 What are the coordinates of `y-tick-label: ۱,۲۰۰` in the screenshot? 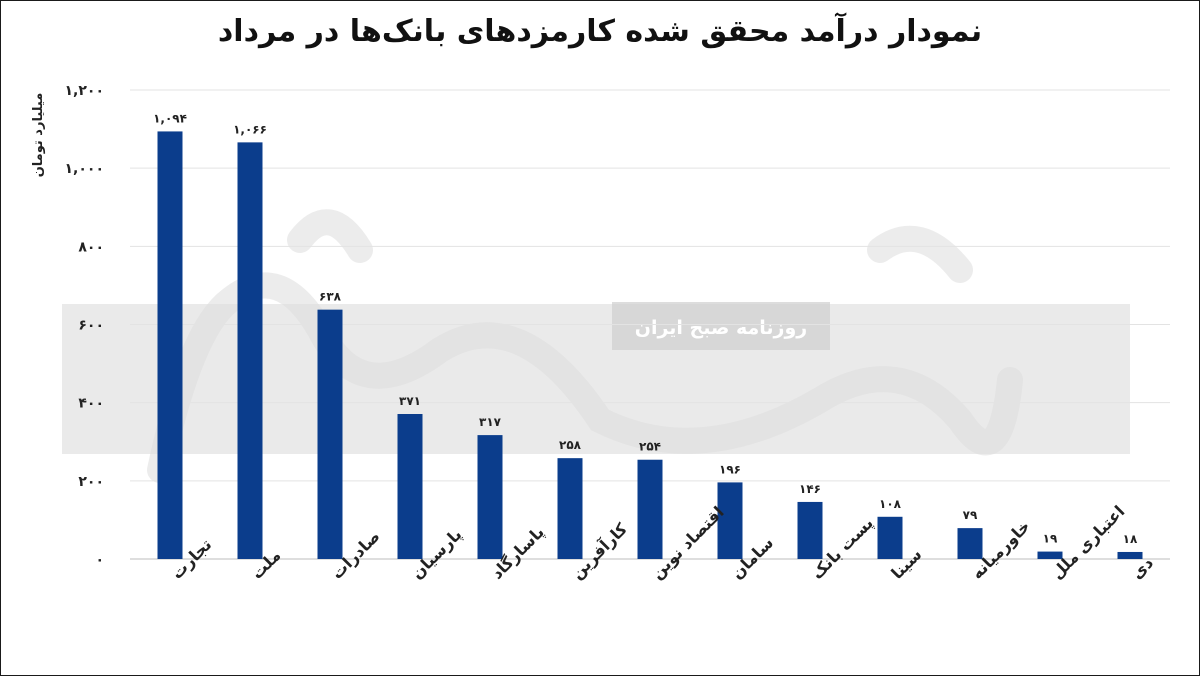 It's located at (85, 91).